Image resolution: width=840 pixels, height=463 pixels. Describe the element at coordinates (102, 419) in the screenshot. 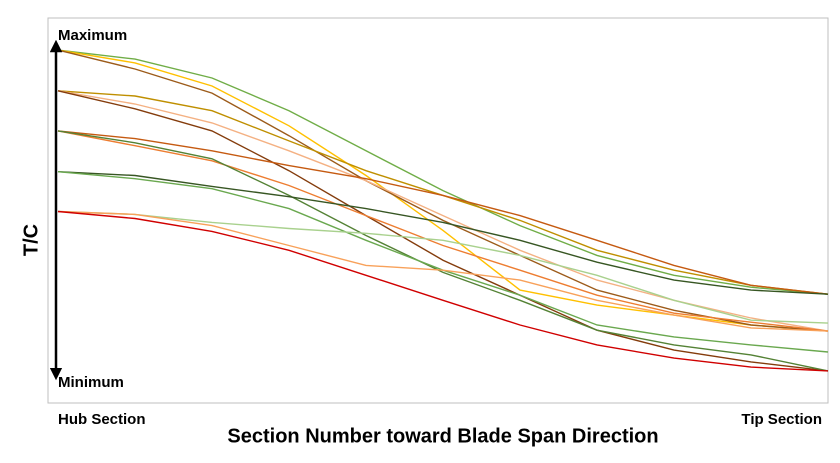

I see `x-tick-label: Hub Section` at that location.